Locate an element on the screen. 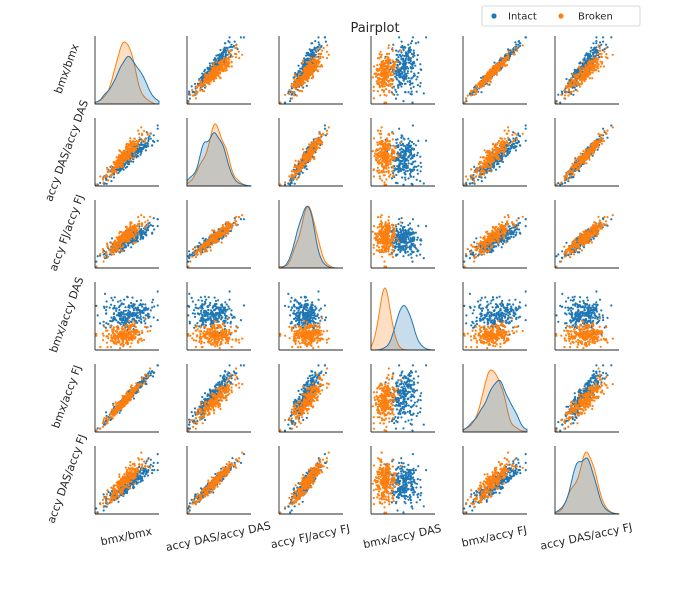  scatter-points-broken is located at coordinates (304, 156).